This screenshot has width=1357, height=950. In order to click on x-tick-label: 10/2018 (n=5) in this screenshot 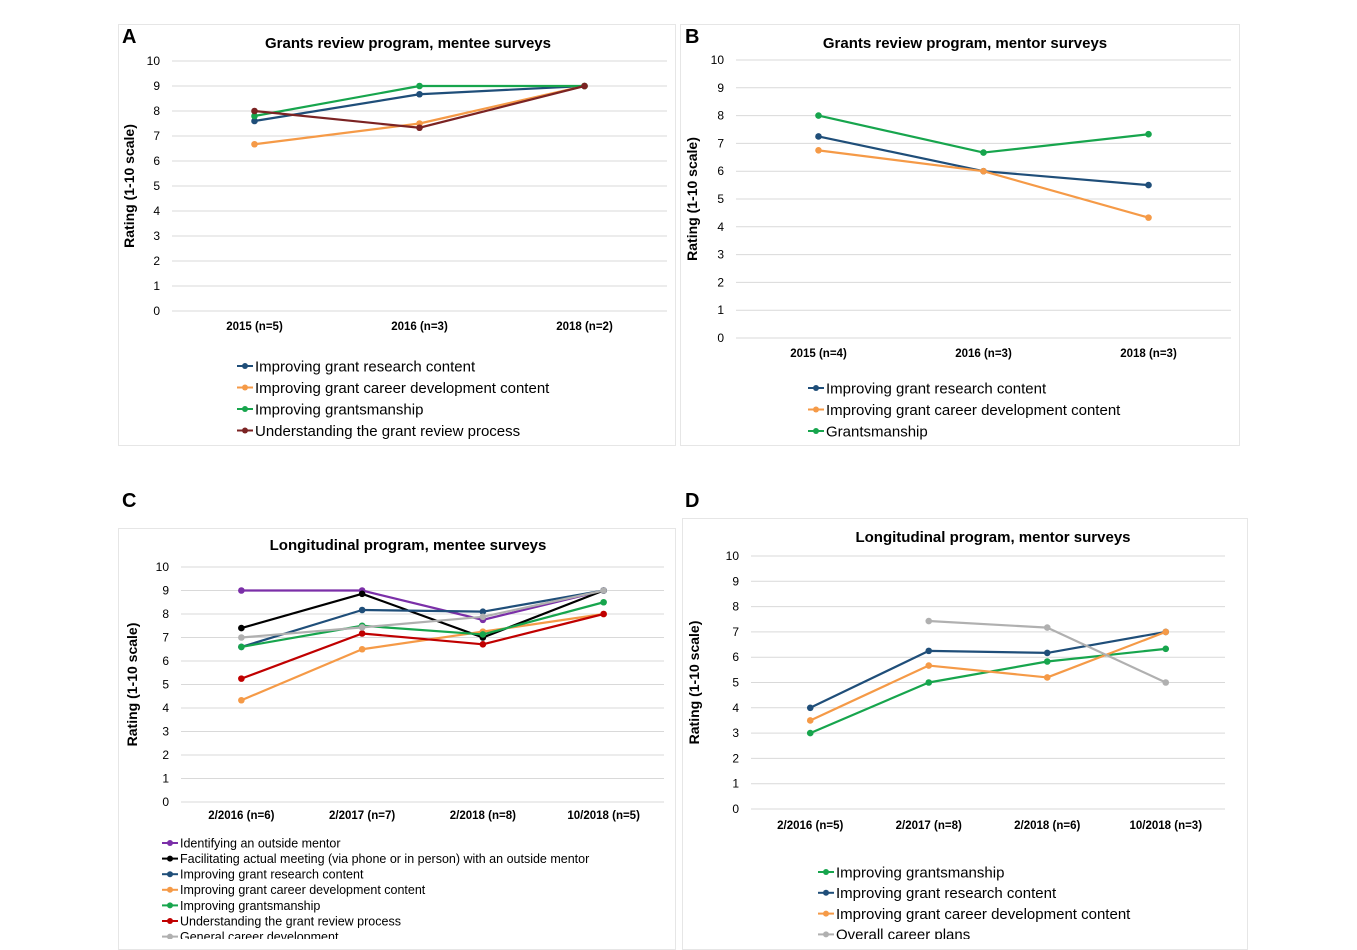, I will do `click(603, 816)`.